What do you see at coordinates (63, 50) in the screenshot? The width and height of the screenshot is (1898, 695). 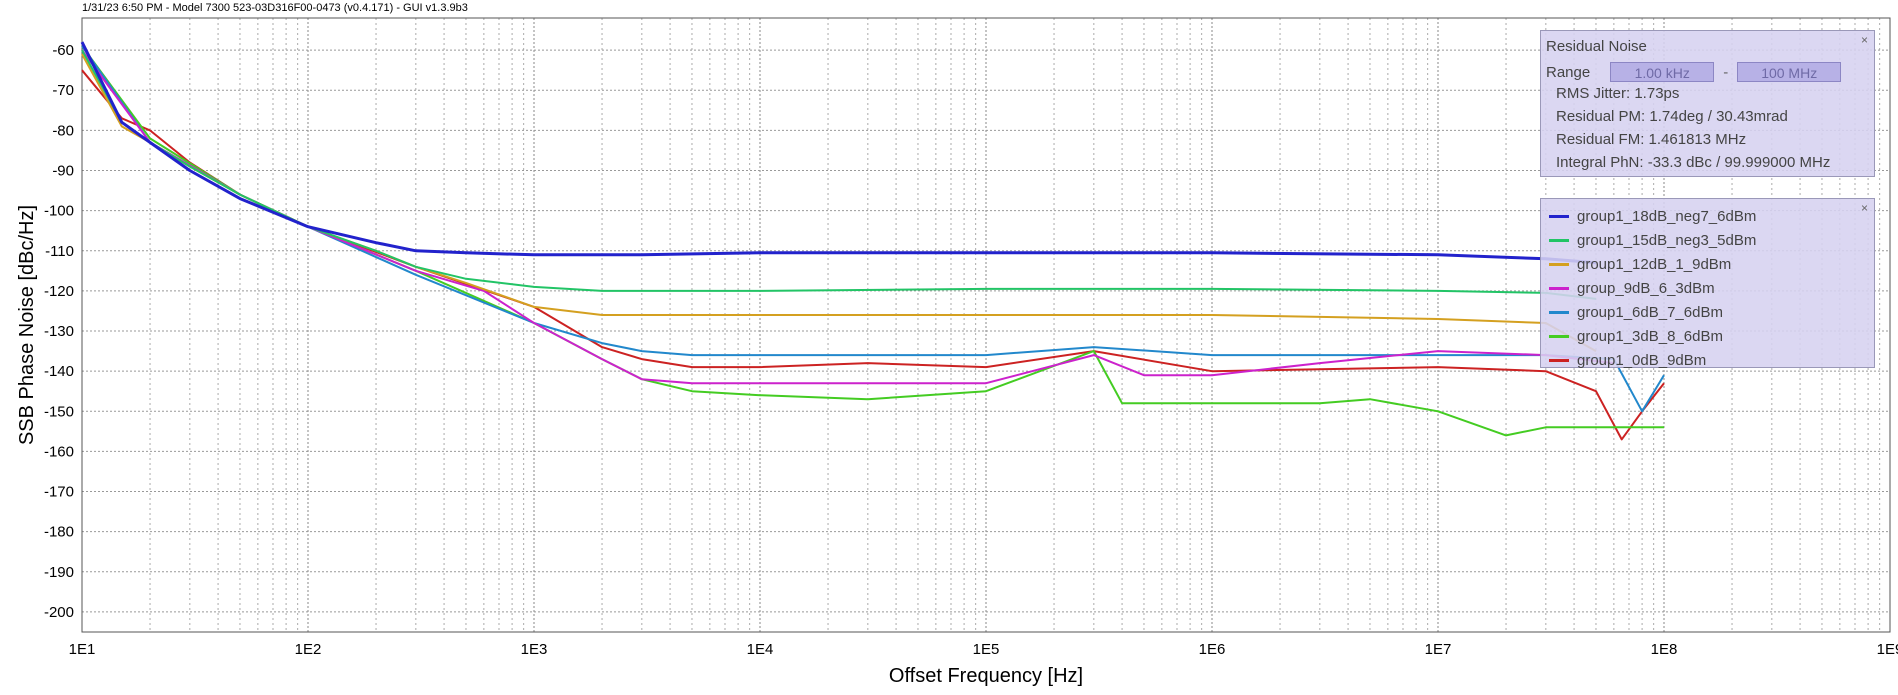 I see `y-tick-label: -60` at bounding box center [63, 50].